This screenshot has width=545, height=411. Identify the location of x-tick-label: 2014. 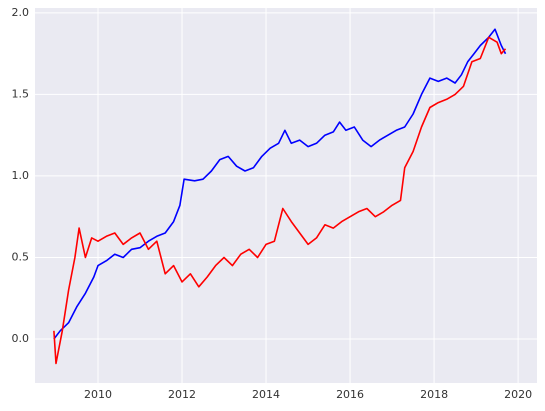
(266, 394).